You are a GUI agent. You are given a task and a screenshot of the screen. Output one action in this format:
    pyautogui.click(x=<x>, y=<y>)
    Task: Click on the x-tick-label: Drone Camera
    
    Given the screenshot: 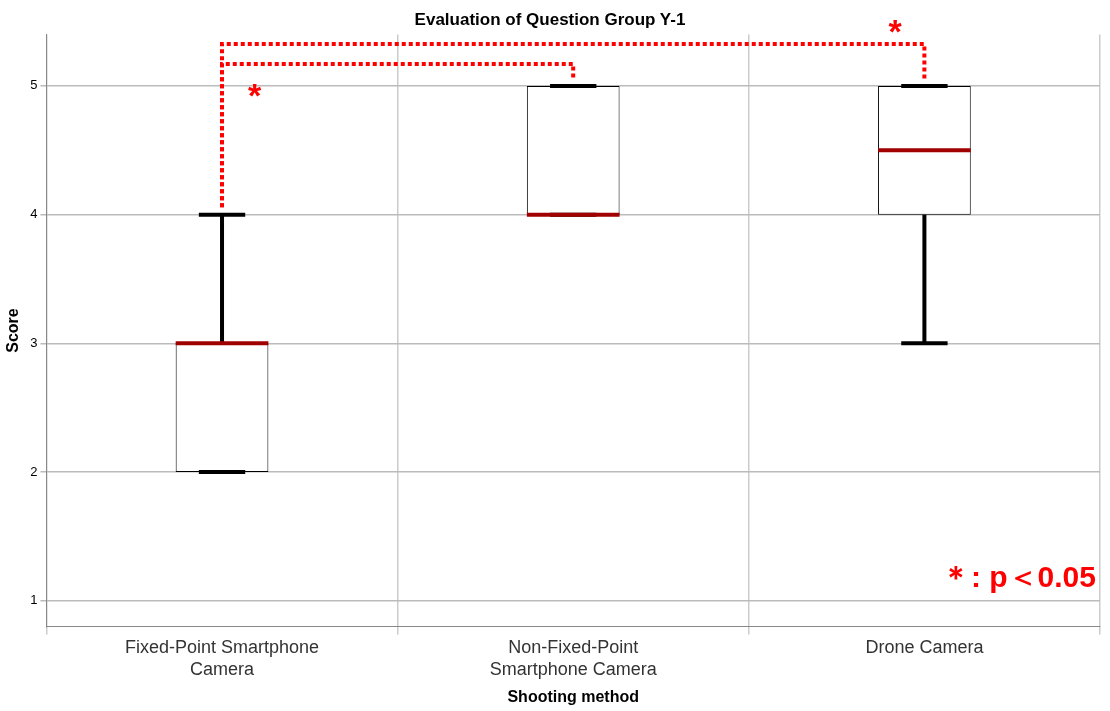 What is the action you would take?
    pyautogui.click(x=925, y=647)
    